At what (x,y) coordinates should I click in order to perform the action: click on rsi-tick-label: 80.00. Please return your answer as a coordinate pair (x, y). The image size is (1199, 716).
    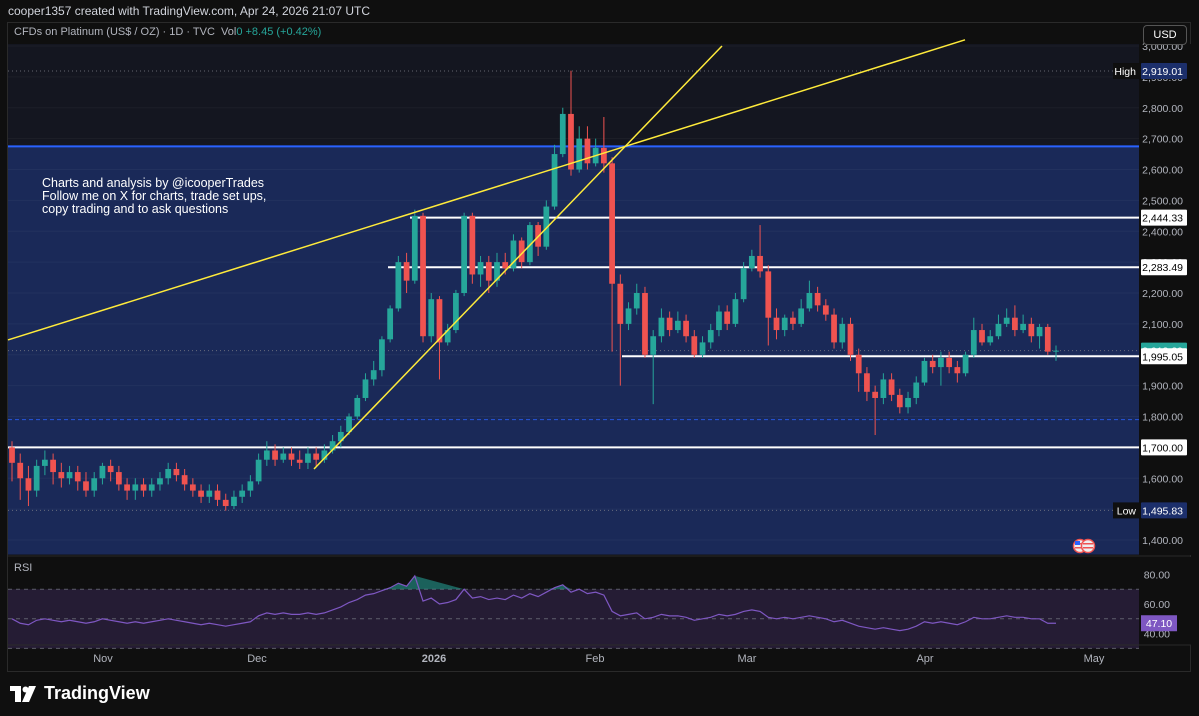
    Looking at the image, I should click on (1157, 575).